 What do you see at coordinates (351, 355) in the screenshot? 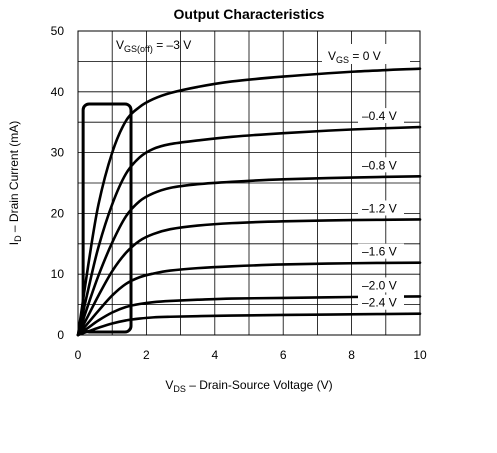
I see `x-tick-label: 8` at bounding box center [351, 355].